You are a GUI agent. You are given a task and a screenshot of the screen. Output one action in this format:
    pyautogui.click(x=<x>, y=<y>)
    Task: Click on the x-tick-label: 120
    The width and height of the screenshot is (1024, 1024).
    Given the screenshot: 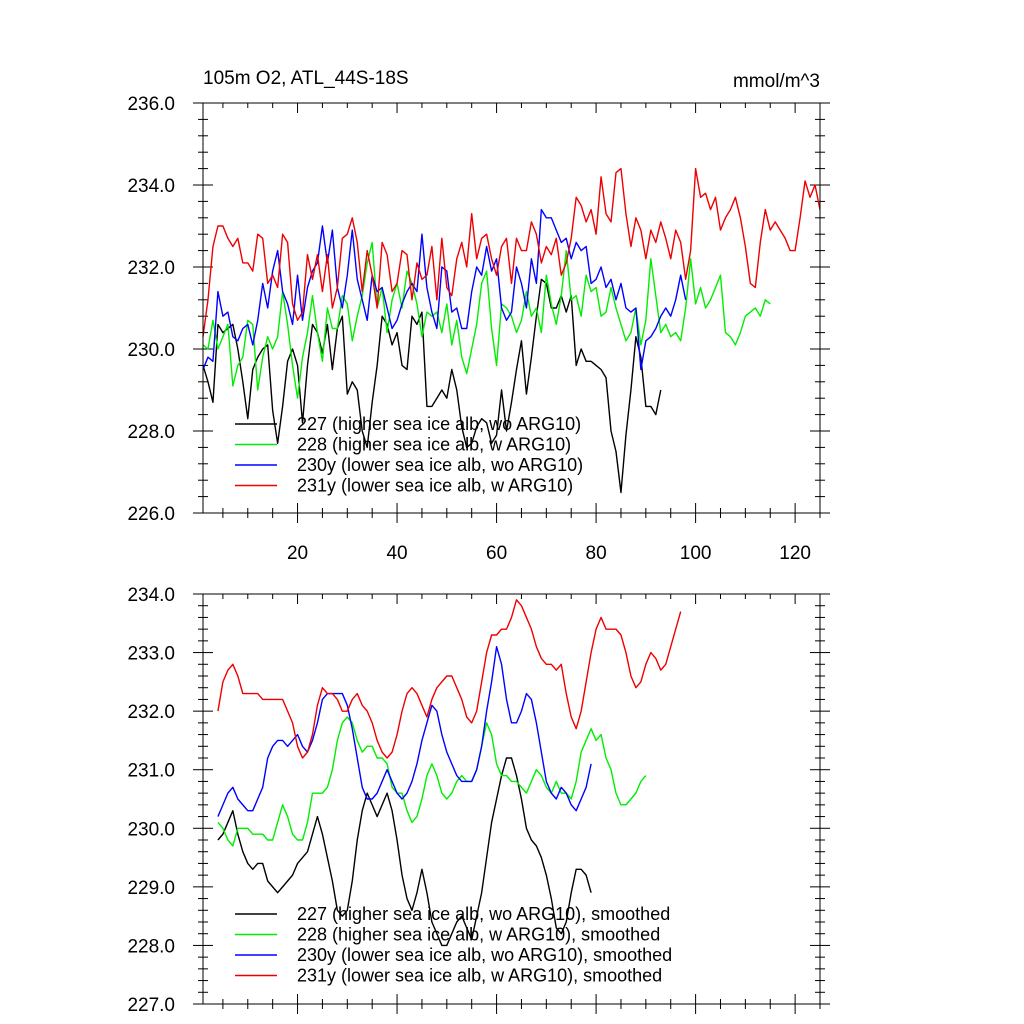 What is the action you would take?
    pyautogui.click(x=795, y=553)
    